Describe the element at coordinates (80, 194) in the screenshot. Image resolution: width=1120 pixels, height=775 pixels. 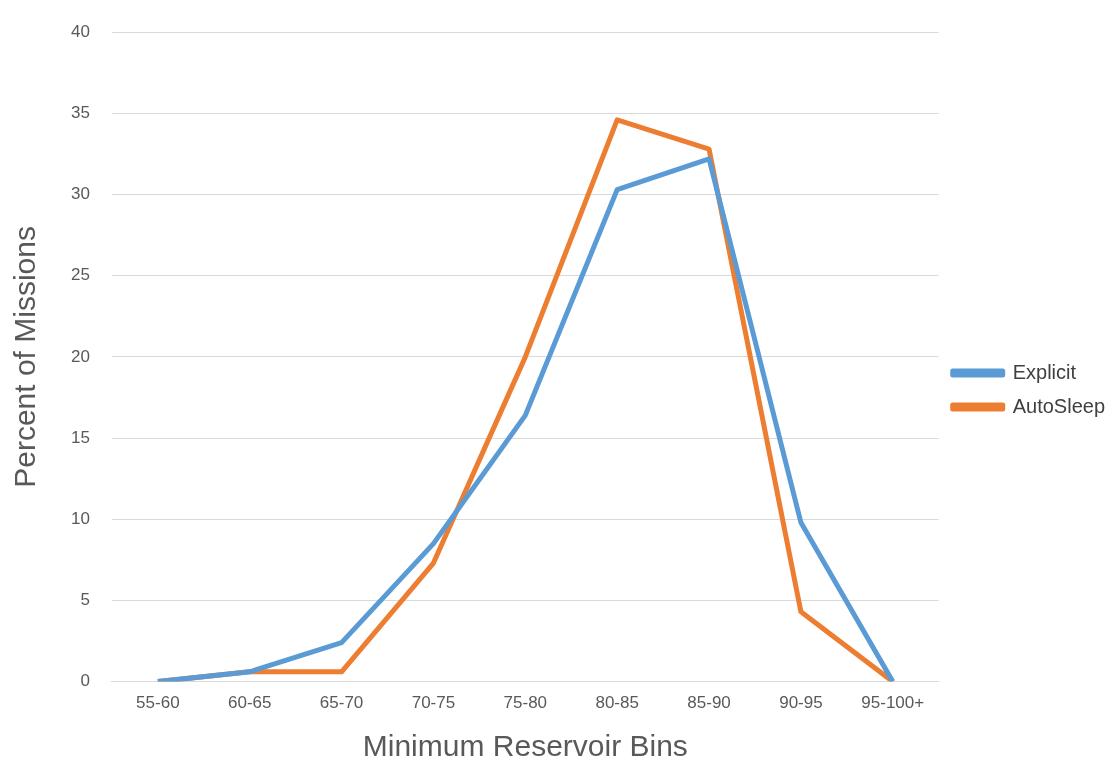
I see `y-tick-label: 30` at that location.